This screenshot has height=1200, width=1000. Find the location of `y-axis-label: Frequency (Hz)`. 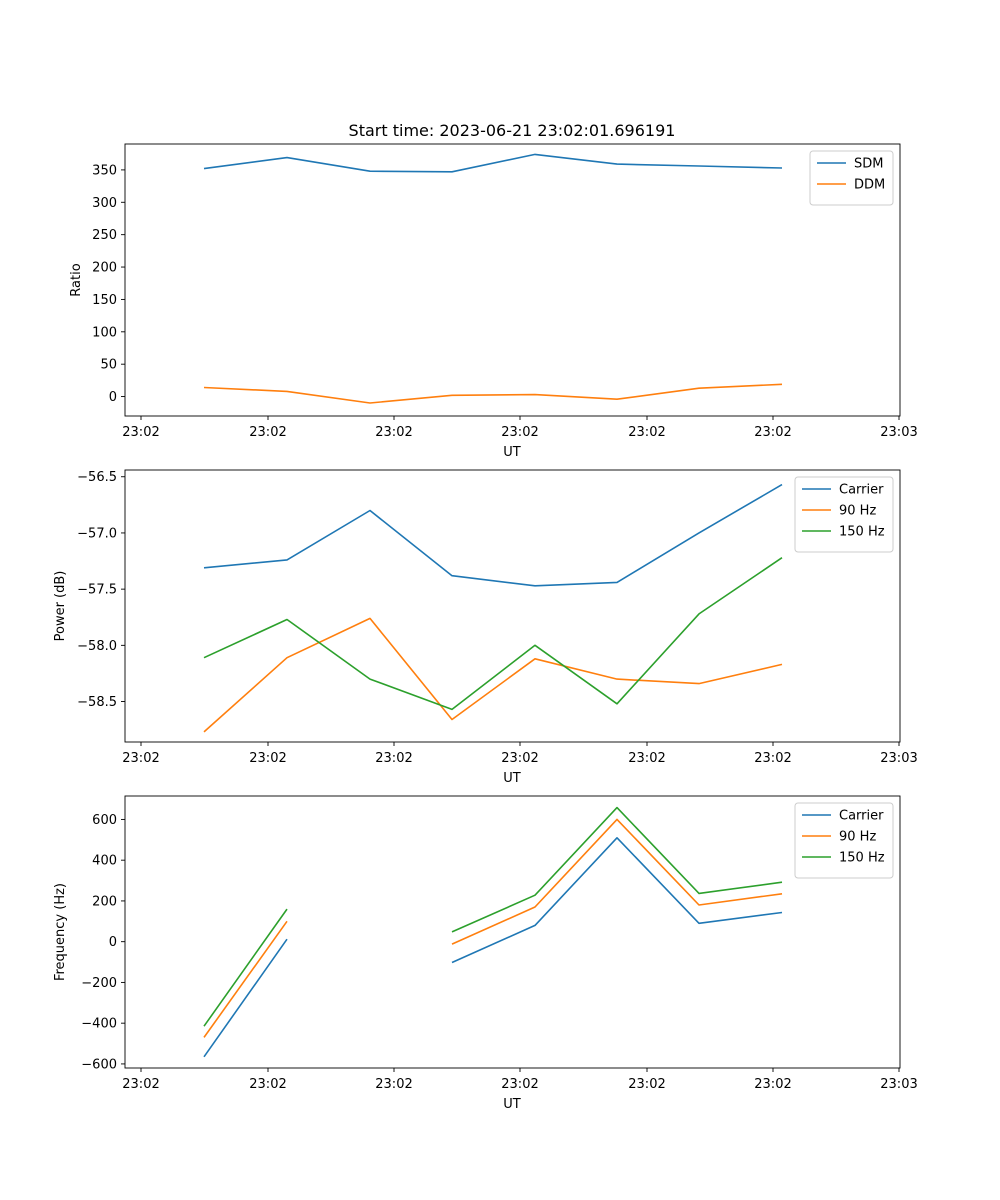

y-axis-label: Frequency (Hz) is located at coordinates (60, 932).